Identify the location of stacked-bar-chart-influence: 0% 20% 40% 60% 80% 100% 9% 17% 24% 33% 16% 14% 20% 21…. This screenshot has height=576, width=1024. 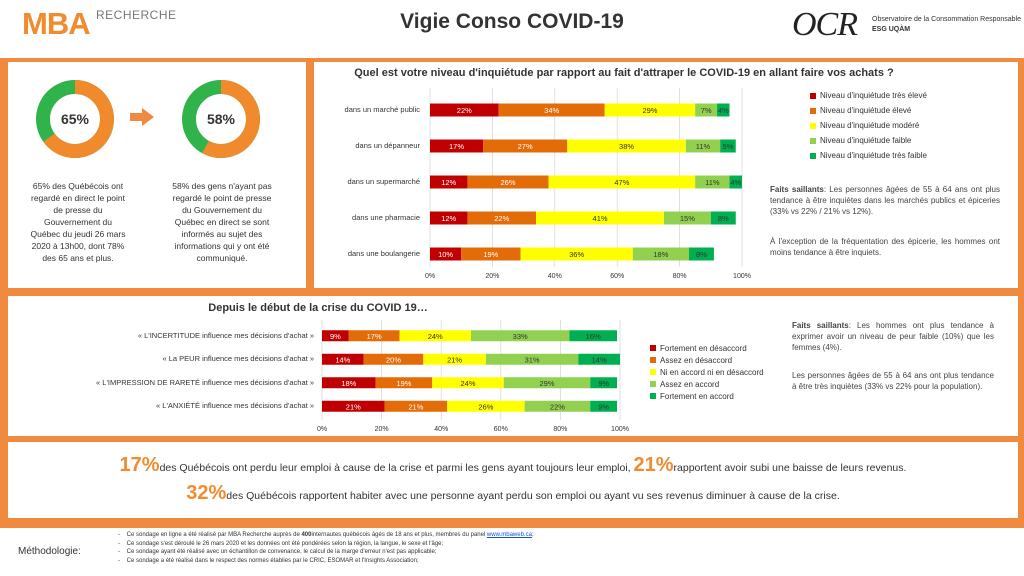
(473, 376).